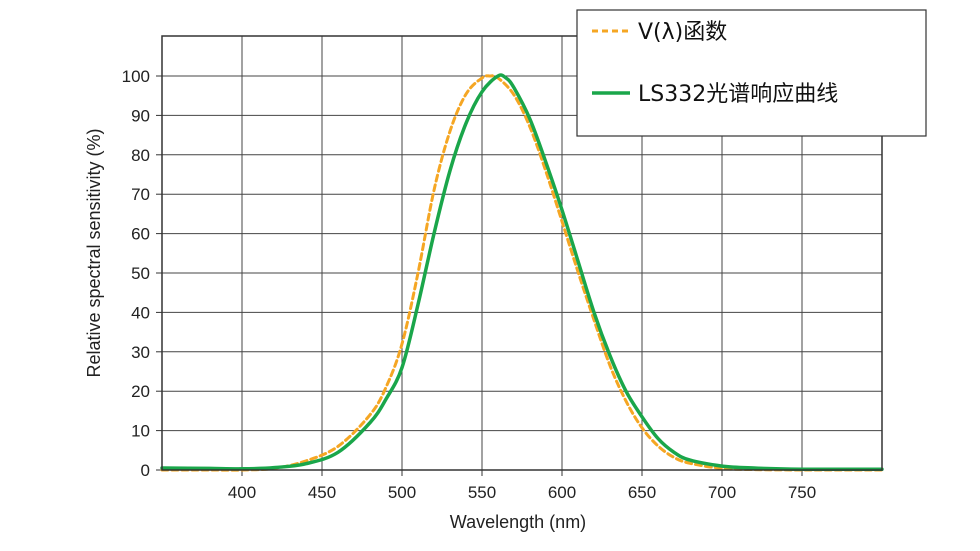 The height and width of the screenshot is (551, 980). Describe the element at coordinates (140, 234) in the screenshot. I see `y-tick-label-60: 60` at that location.